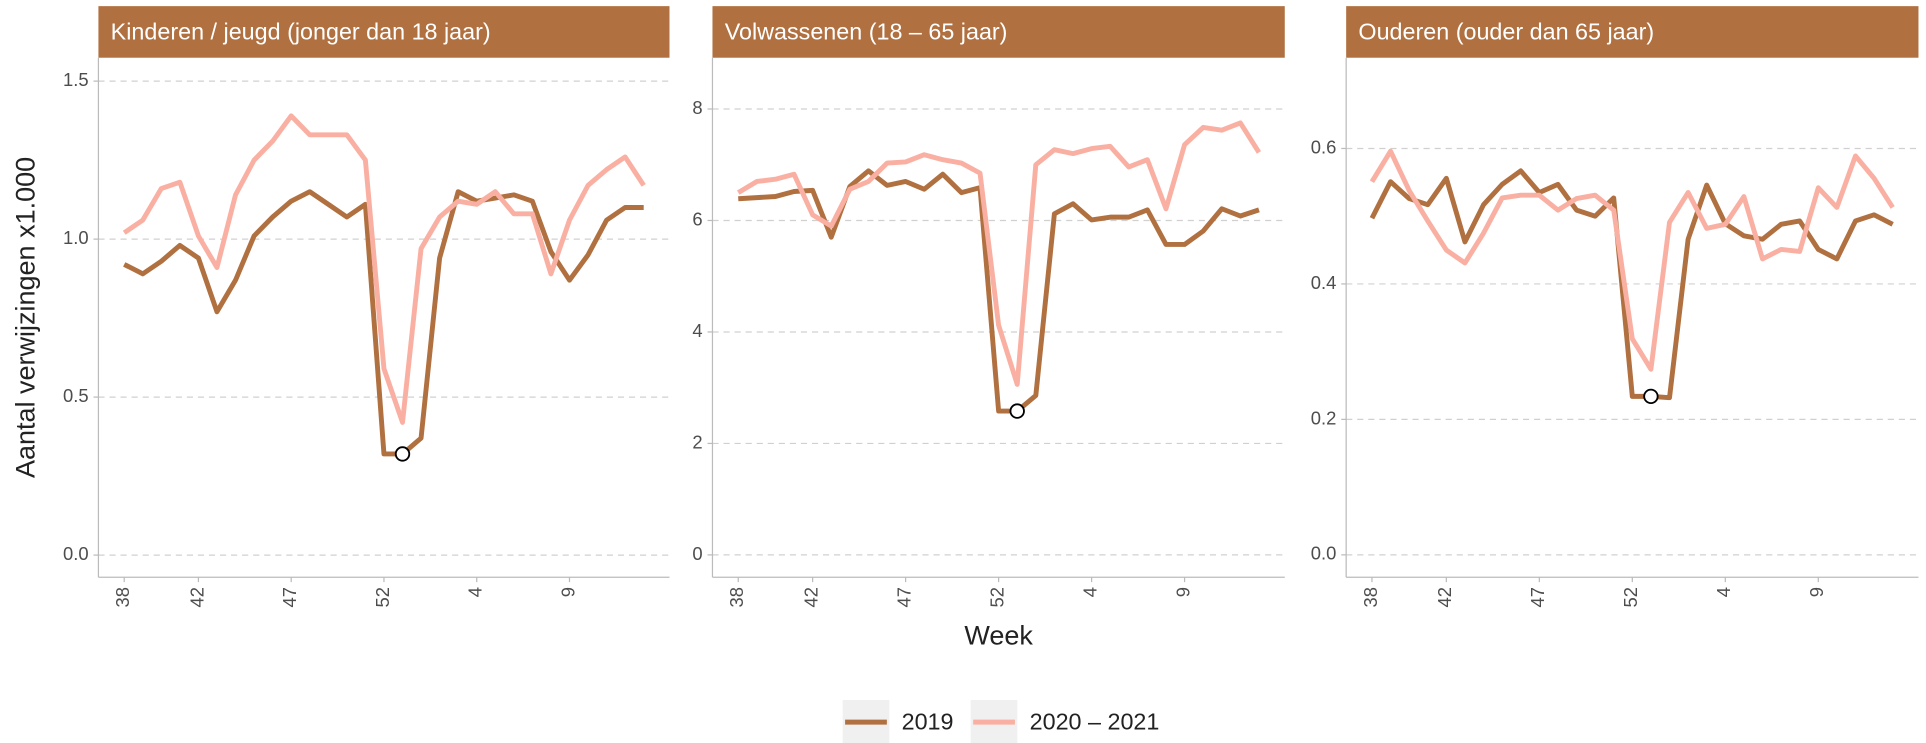  What do you see at coordinates (998, 636) in the screenshot?
I see `x-axis-title: Week` at bounding box center [998, 636].